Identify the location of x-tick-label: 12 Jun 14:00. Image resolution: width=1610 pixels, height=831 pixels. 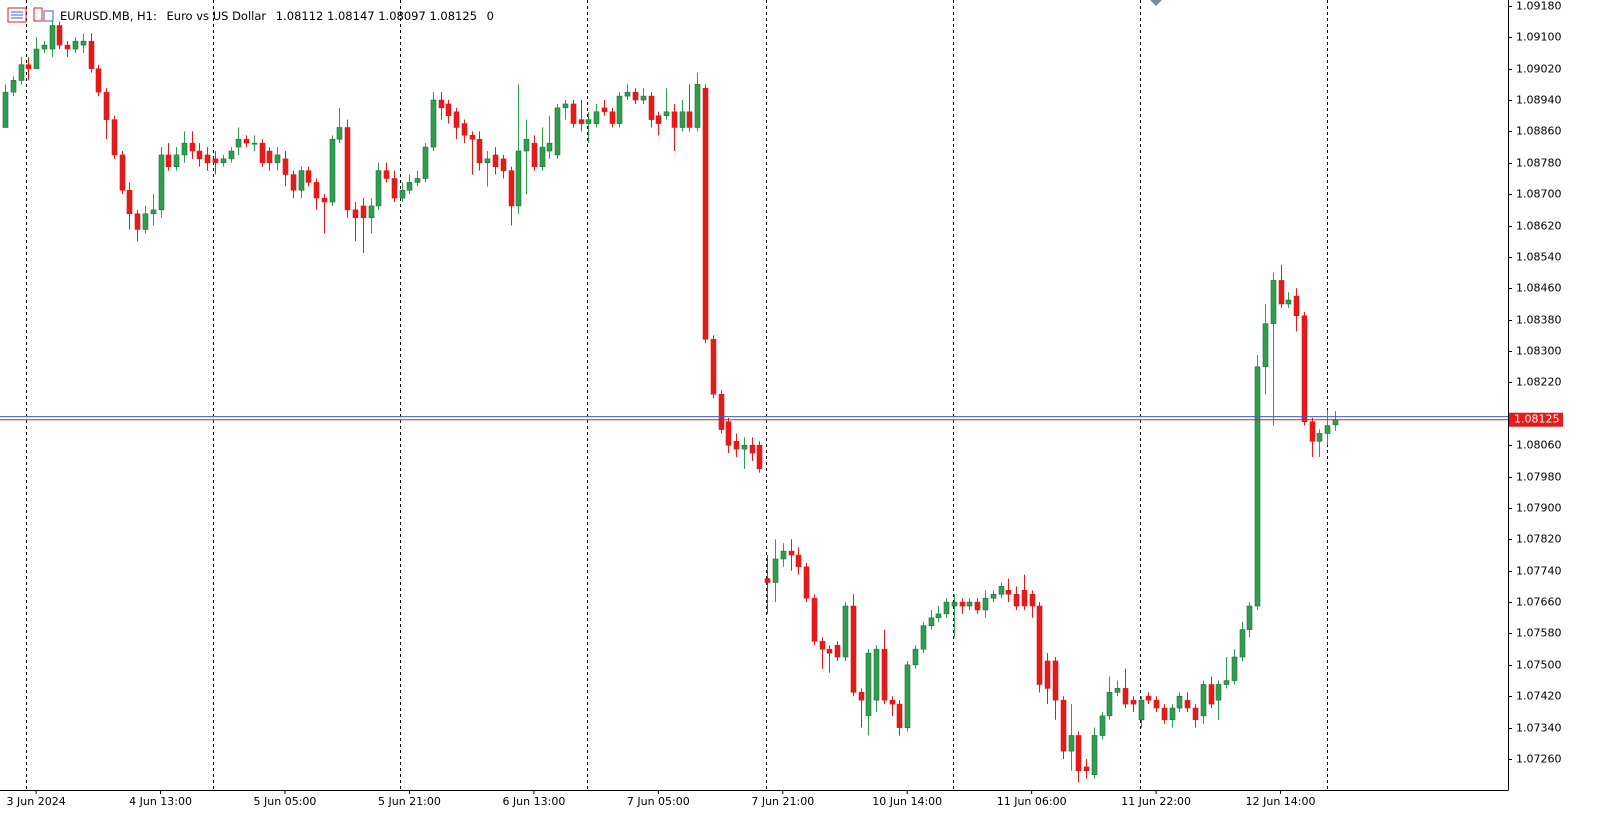
(1281, 801).